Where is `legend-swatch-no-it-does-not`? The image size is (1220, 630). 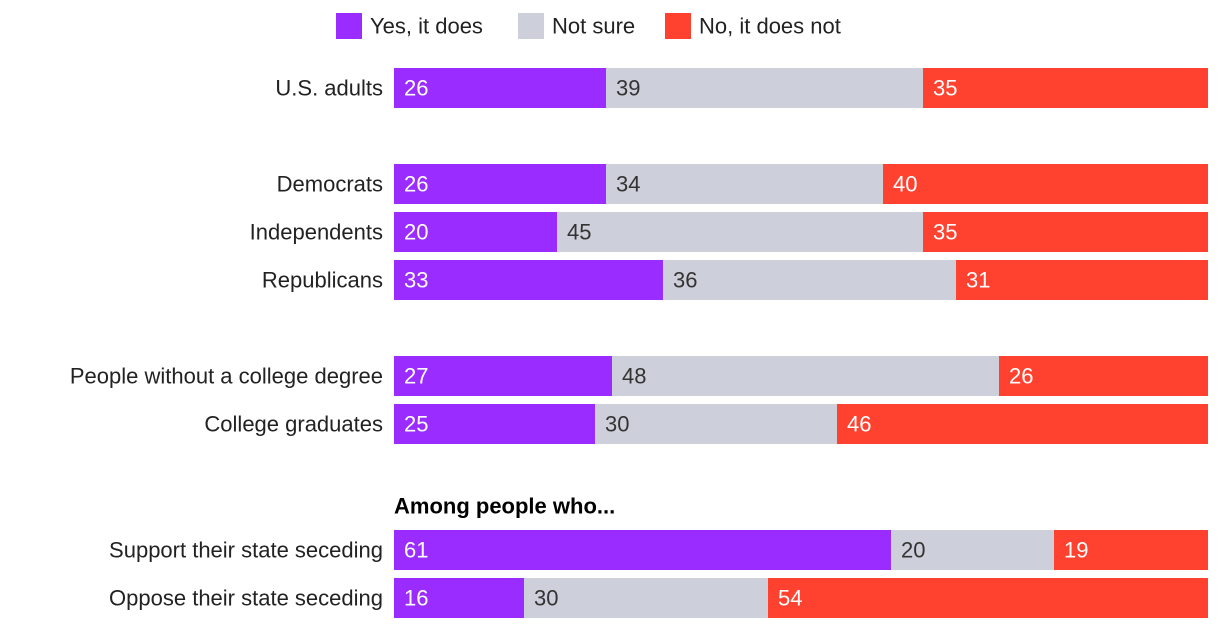
legend-swatch-no-it-does-not is located at coordinates (678, 26).